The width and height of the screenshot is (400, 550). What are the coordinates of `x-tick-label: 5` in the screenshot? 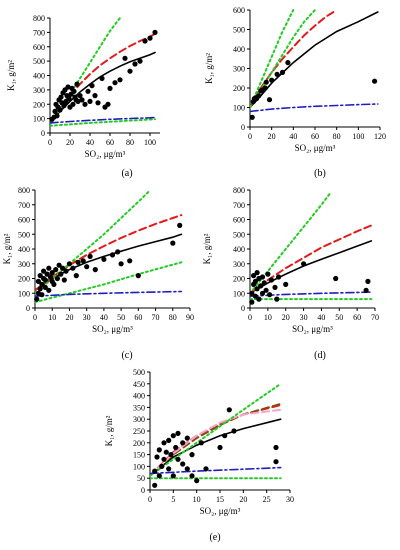 It's located at (173, 499).